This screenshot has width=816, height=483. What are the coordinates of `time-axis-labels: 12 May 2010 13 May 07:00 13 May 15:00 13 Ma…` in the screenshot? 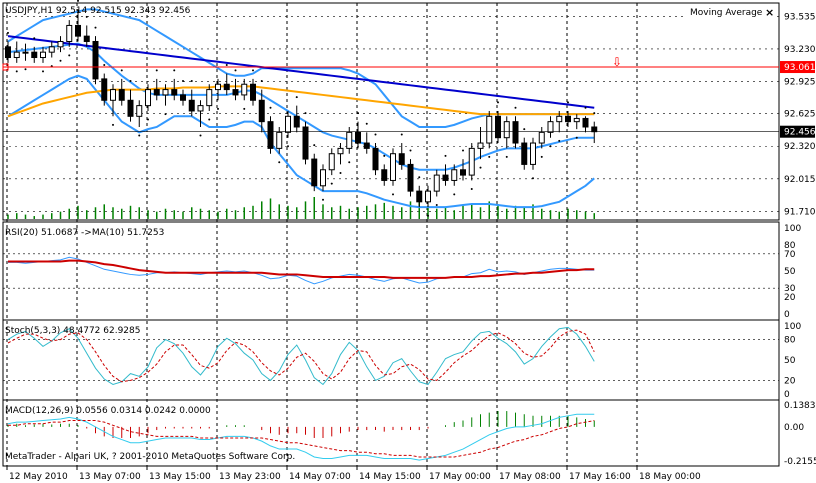 It's located at (353, 474).